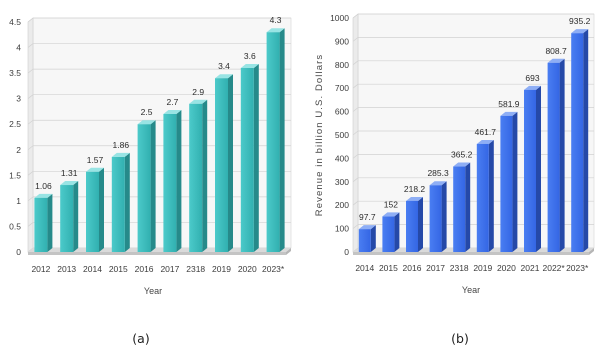 The height and width of the screenshot is (356, 595). Describe the element at coordinates (15, 226) in the screenshot. I see `y-tick-label: 0.5` at that location.